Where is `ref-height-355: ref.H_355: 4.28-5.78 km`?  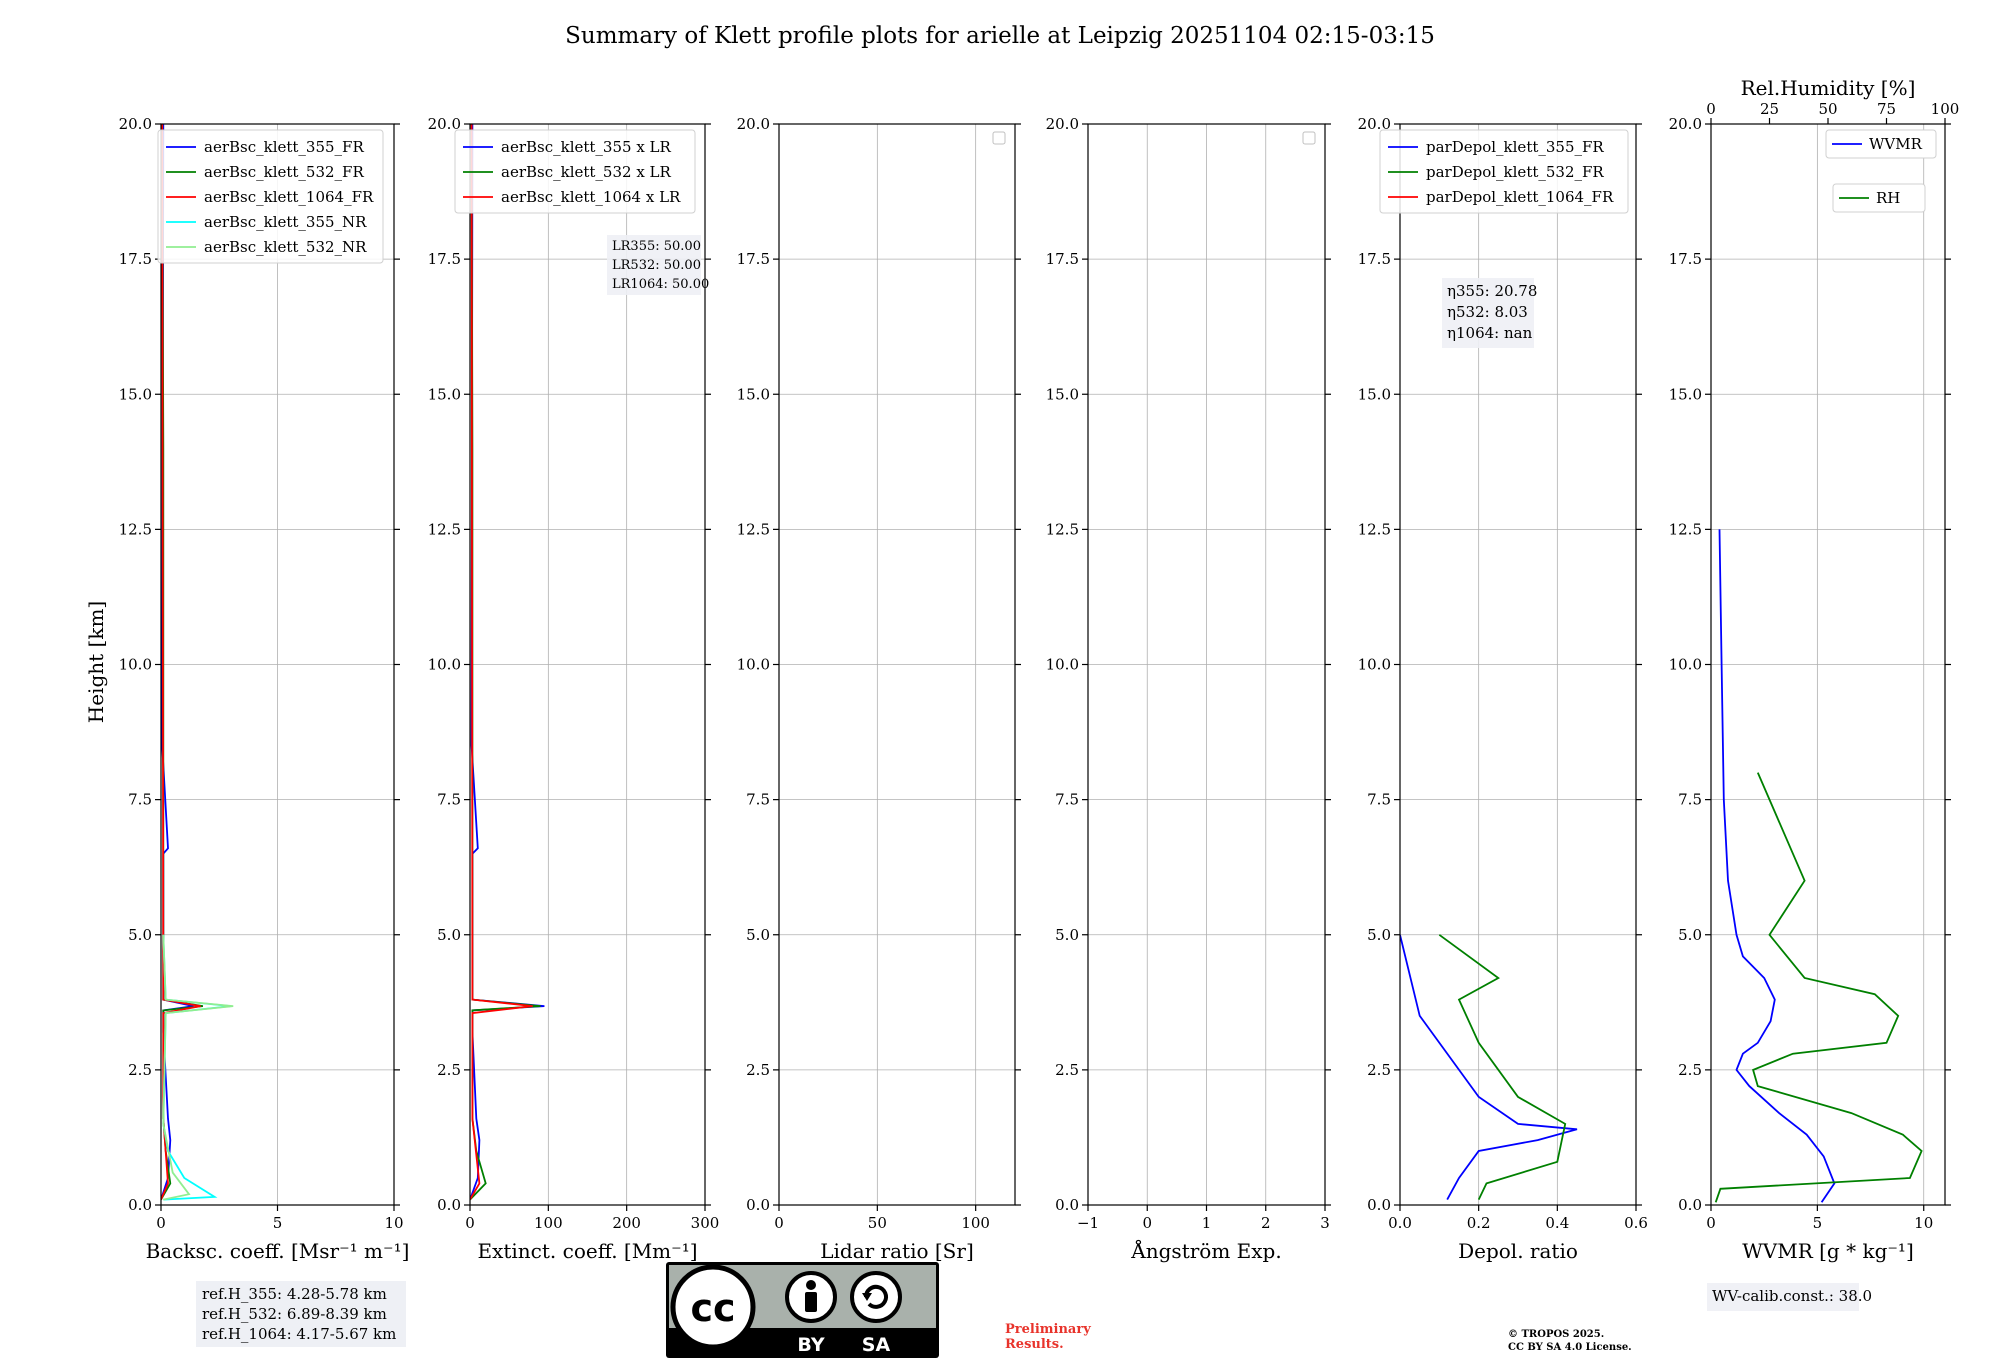 ref-height-355: ref.H_355: 4.28-5.78 km is located at coordinates (294, 1294).